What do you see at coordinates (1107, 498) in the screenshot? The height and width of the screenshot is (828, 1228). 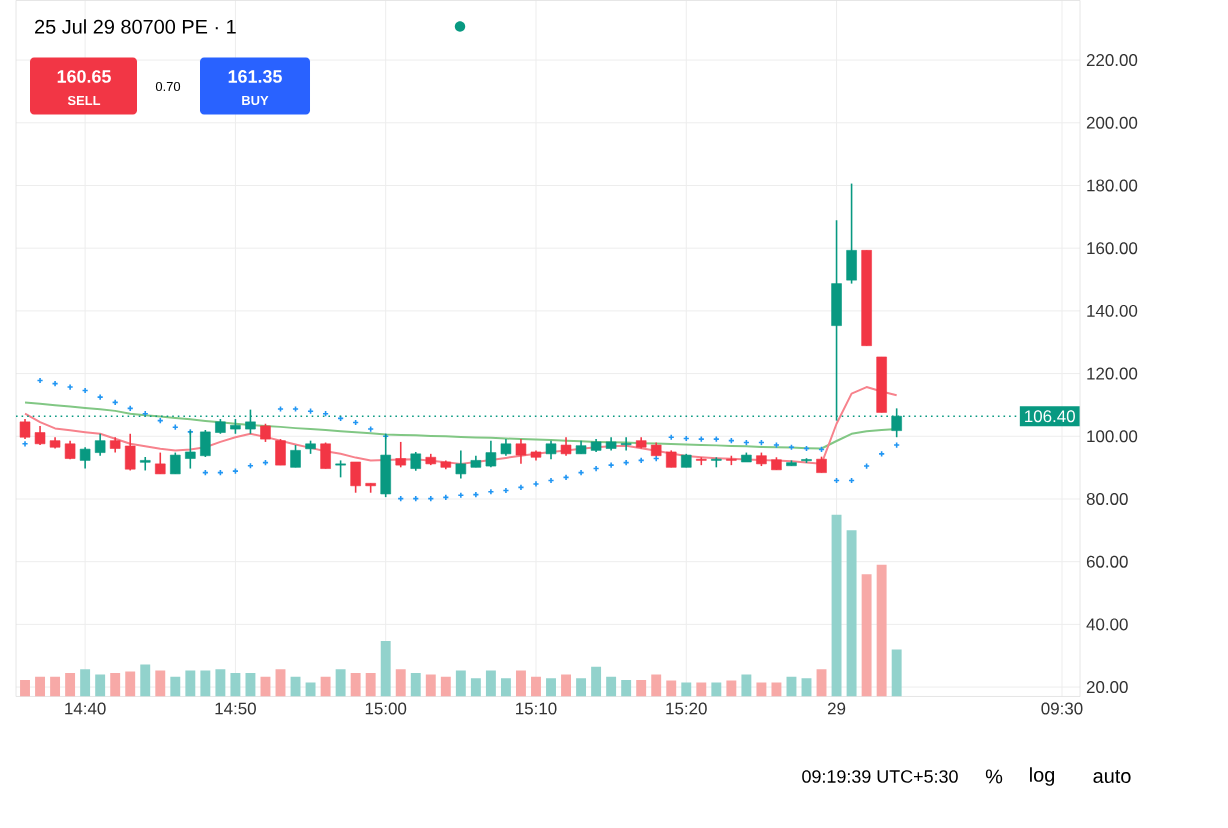 I see `y-tick-label: 80.00` at bounding box center [1107, 498].